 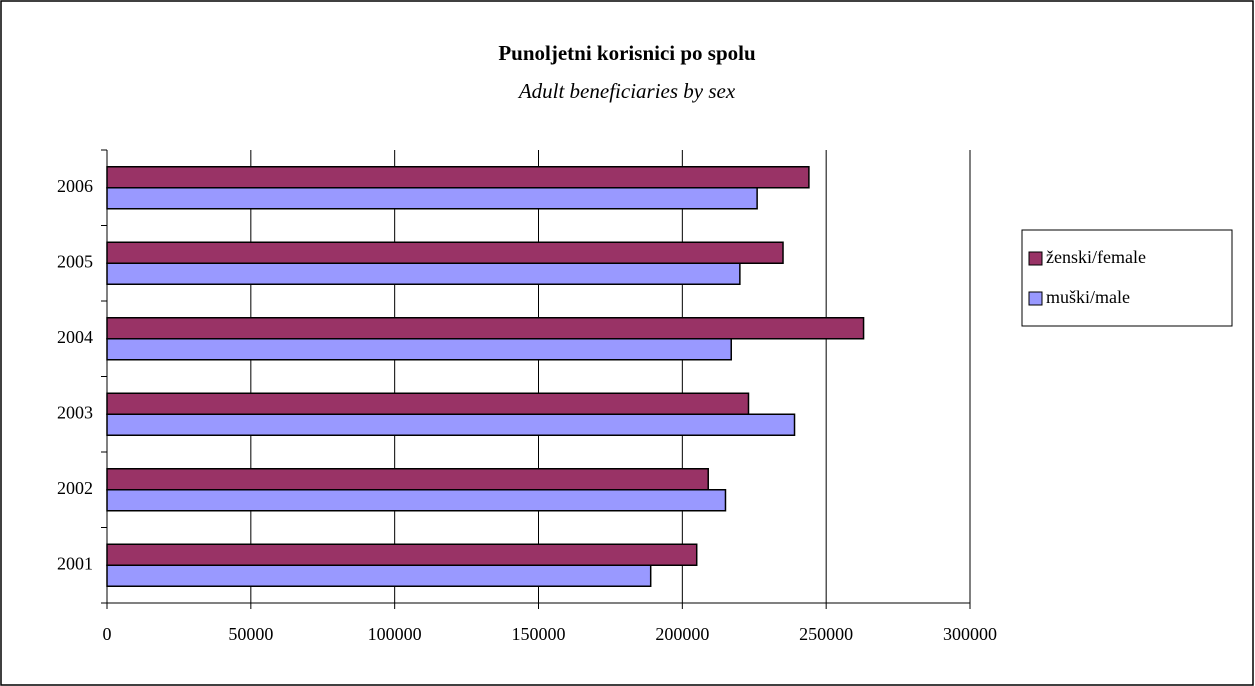 I want to click on chart-title: Punoljetni korisnici po spolu, so click(x=627, y=53).